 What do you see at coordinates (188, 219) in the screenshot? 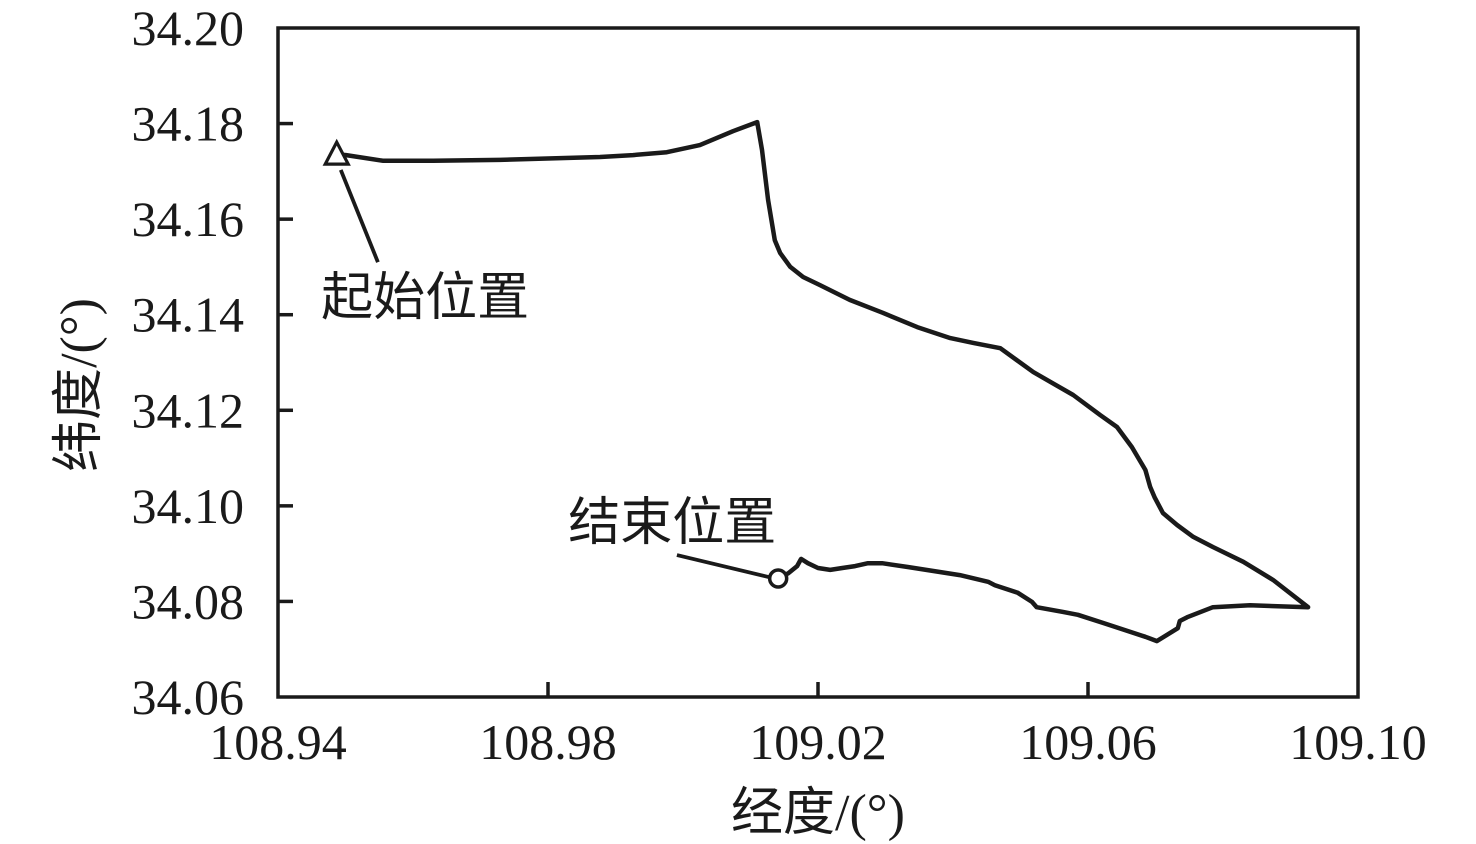
I see `y-tick-label-5: 34.16` at bounding box center [188, 219].